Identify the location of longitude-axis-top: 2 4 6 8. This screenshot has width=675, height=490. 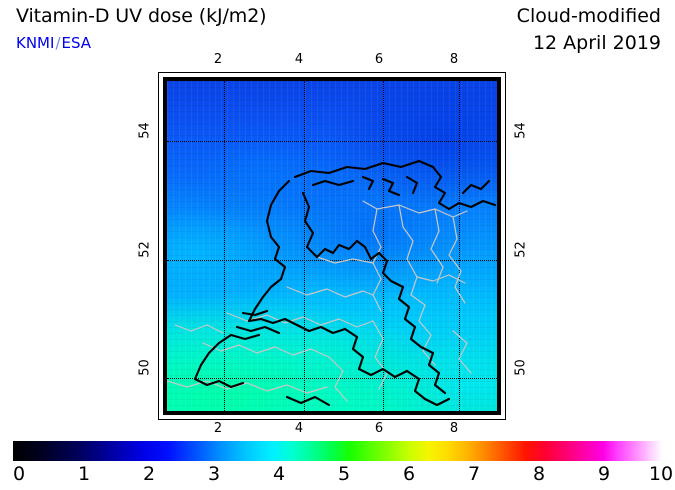
(332, 61).